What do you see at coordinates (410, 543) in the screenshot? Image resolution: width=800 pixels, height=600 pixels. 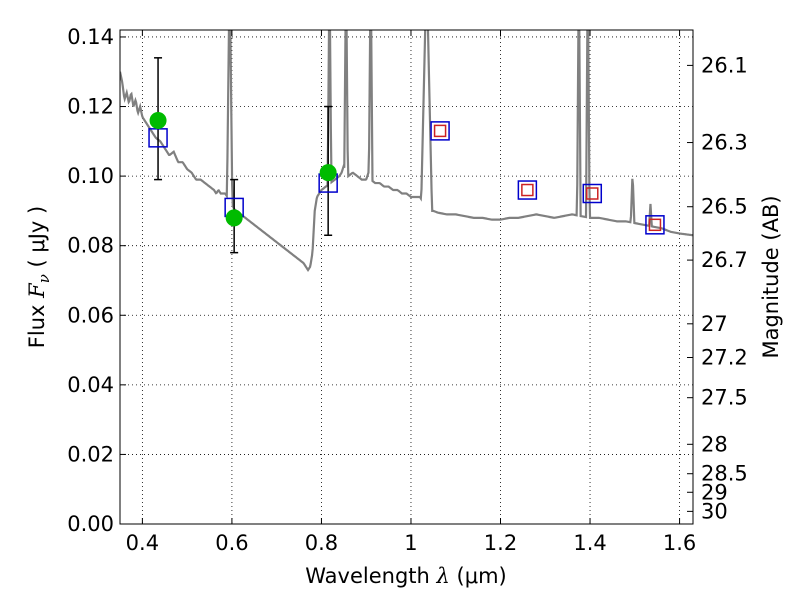 I see `x-tick-label: 1` at bounding box center [410, 543].